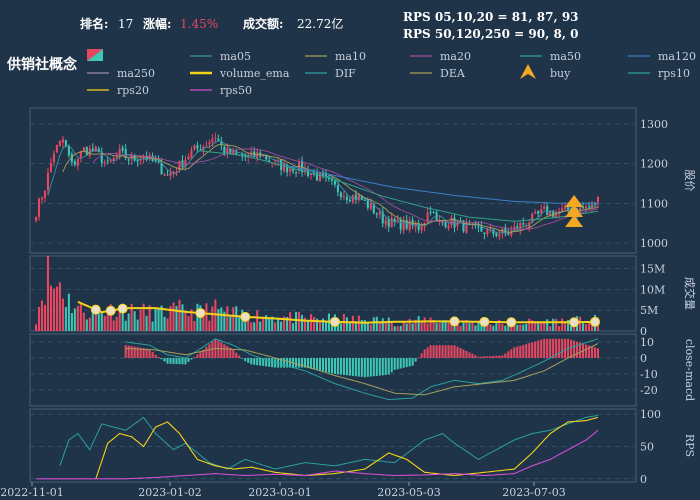 Image resolution: width=700 pixels, height=500 pixels. Describe the element at coordinates (363, 447) in the screenshot. I see `rps-panel: 0 50 100 RPS` at that location.